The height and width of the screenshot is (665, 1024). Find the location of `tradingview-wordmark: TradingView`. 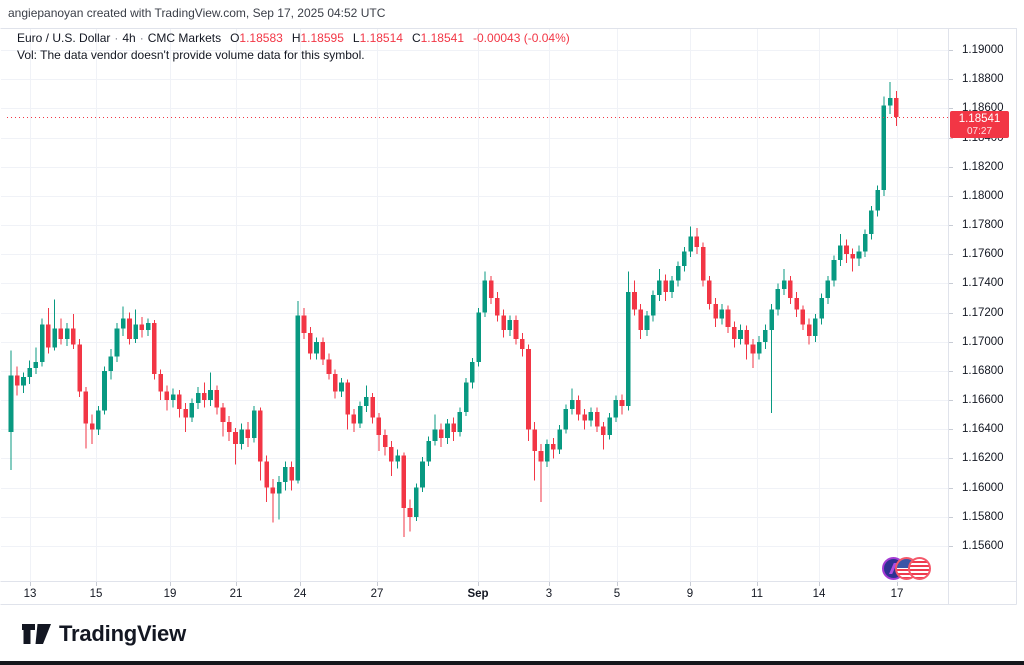

tradingview-wordmark: TradingView is located at coordinates (122, 633).